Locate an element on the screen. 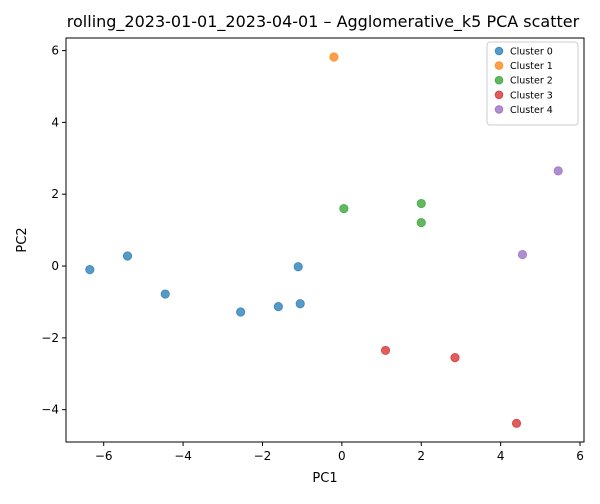  legend-label-cluster-2: Cluster 2 is located at coordinates (531, 81).